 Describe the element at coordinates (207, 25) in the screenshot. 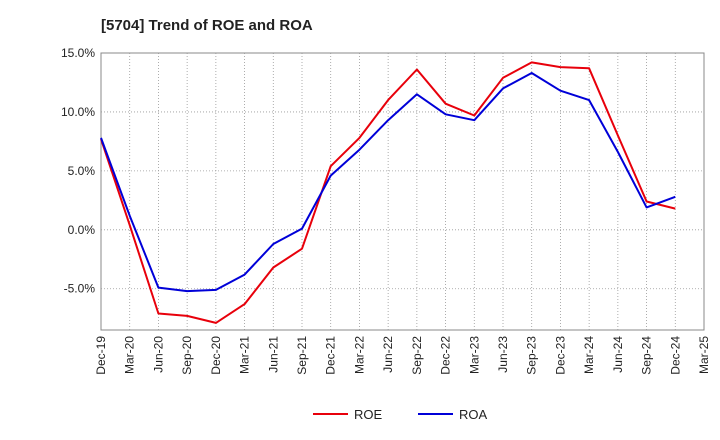

I see `chart-title: [5704] Trend of ROE and ROA` at that location.